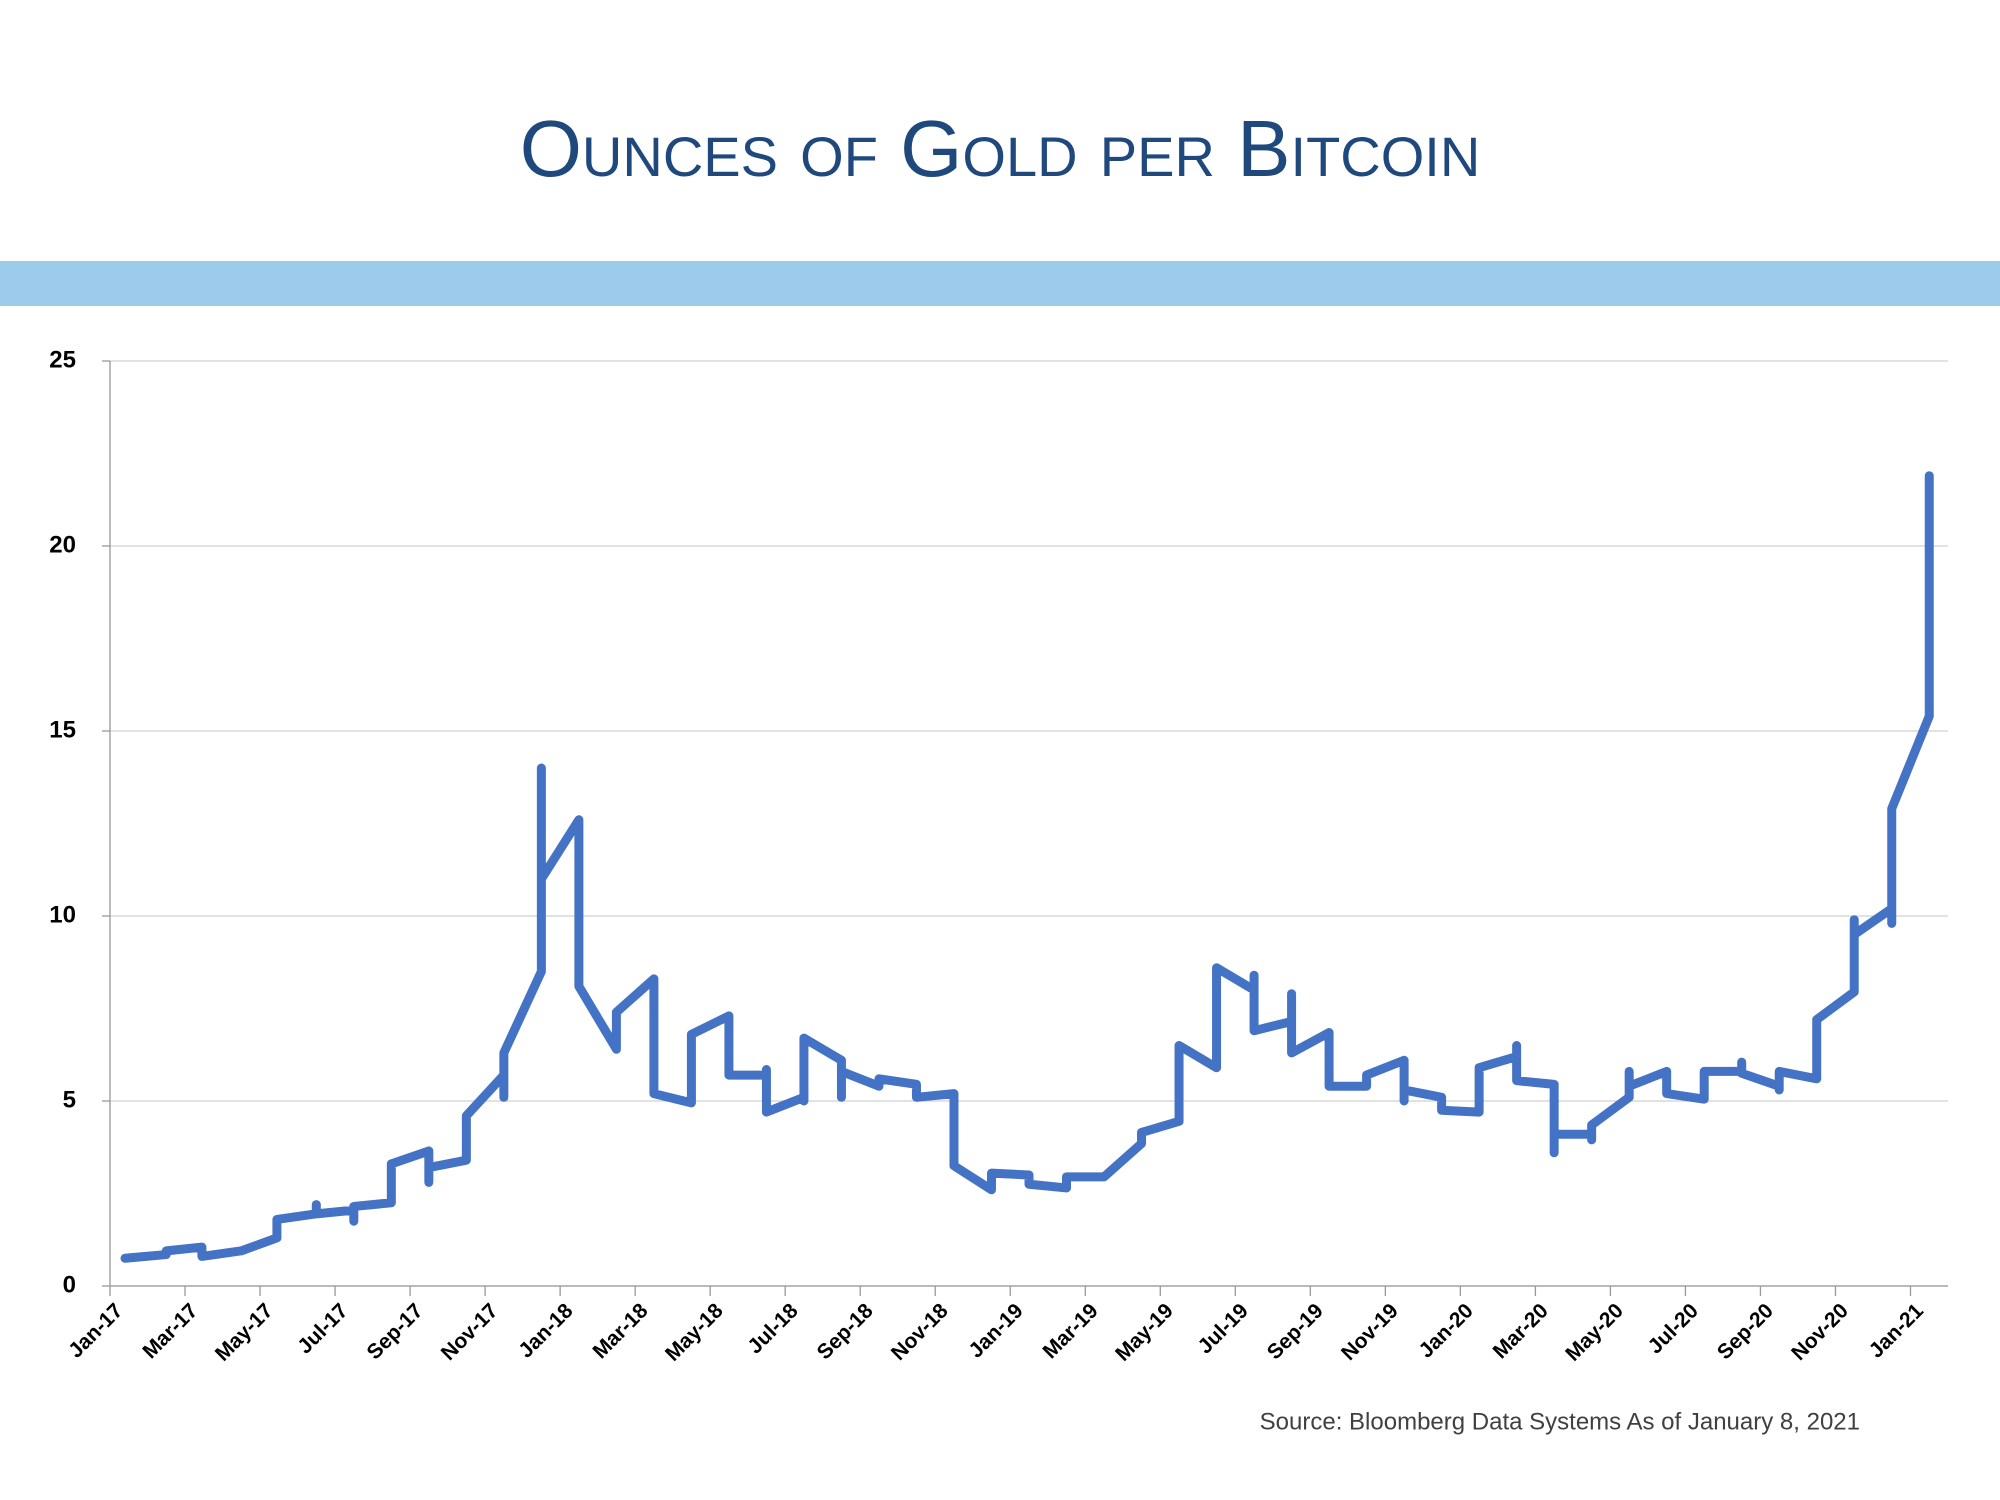  What do you see at coordinates (772, 1328) in the screenshot?
I see `x-tick-label: Jul-18` at bounding box center [772, 1328].